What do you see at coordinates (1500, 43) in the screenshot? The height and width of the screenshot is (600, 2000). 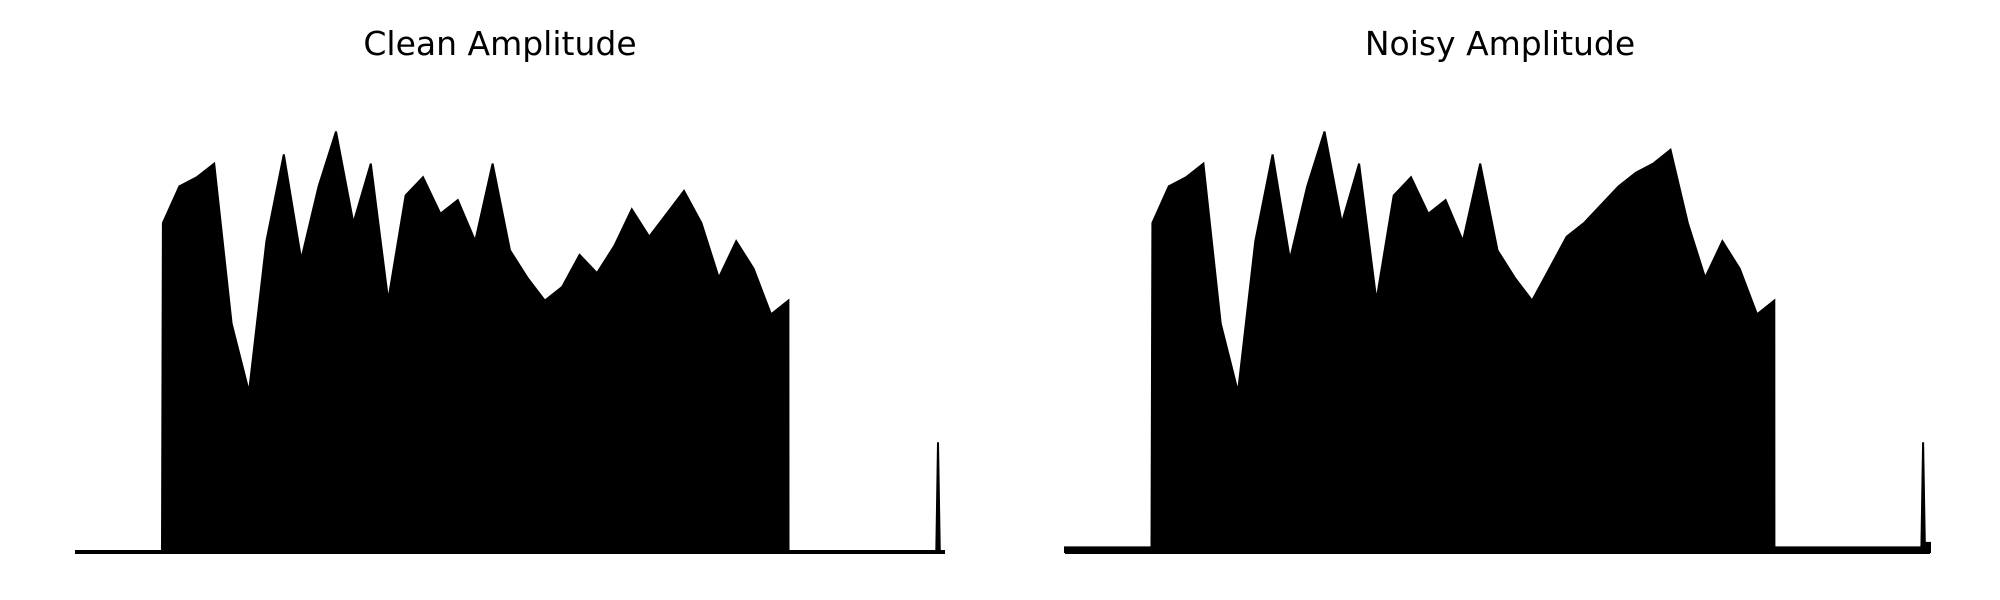 I see `noisy-amplitude-title: Noisy Amplitude` at bounding box center [1500, 43].